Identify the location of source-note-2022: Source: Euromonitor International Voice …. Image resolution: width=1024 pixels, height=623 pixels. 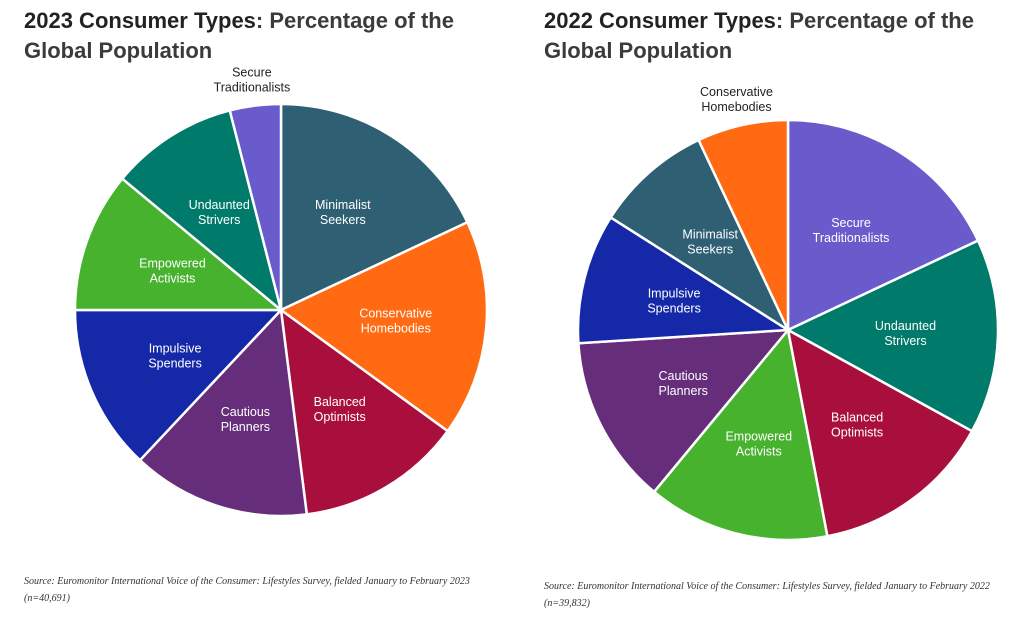
(767, 595).